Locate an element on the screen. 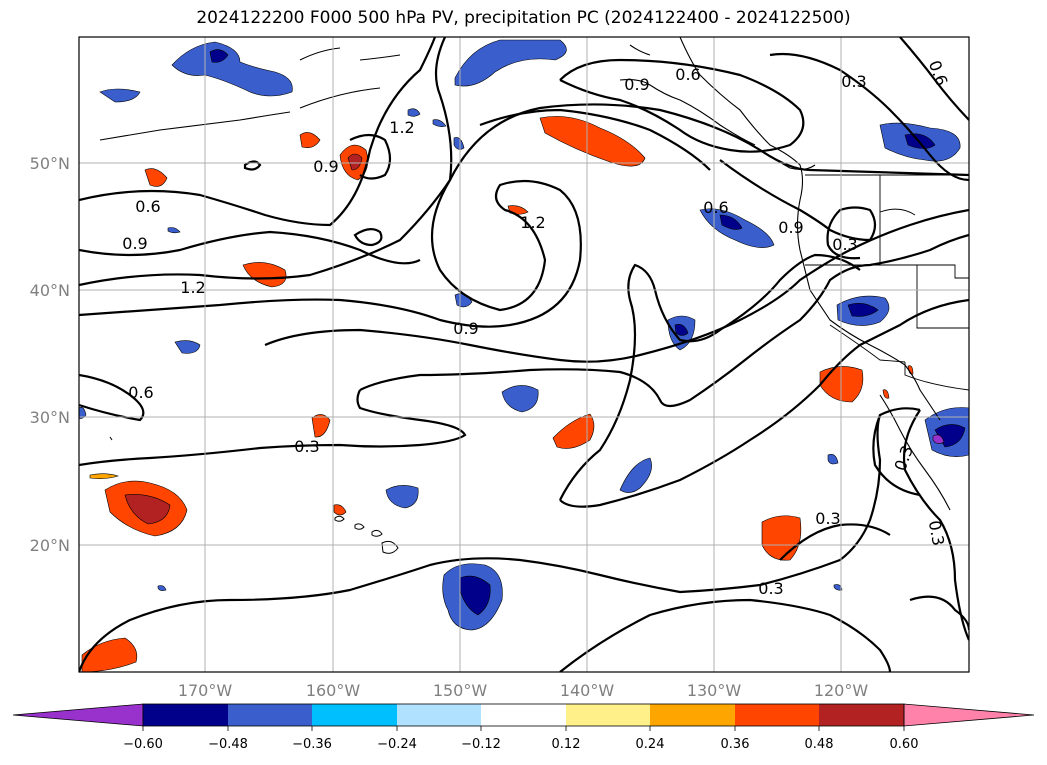 This screenshot has height=765, width=1047. lon-label: 120°W is located at coordinates (841, 690).